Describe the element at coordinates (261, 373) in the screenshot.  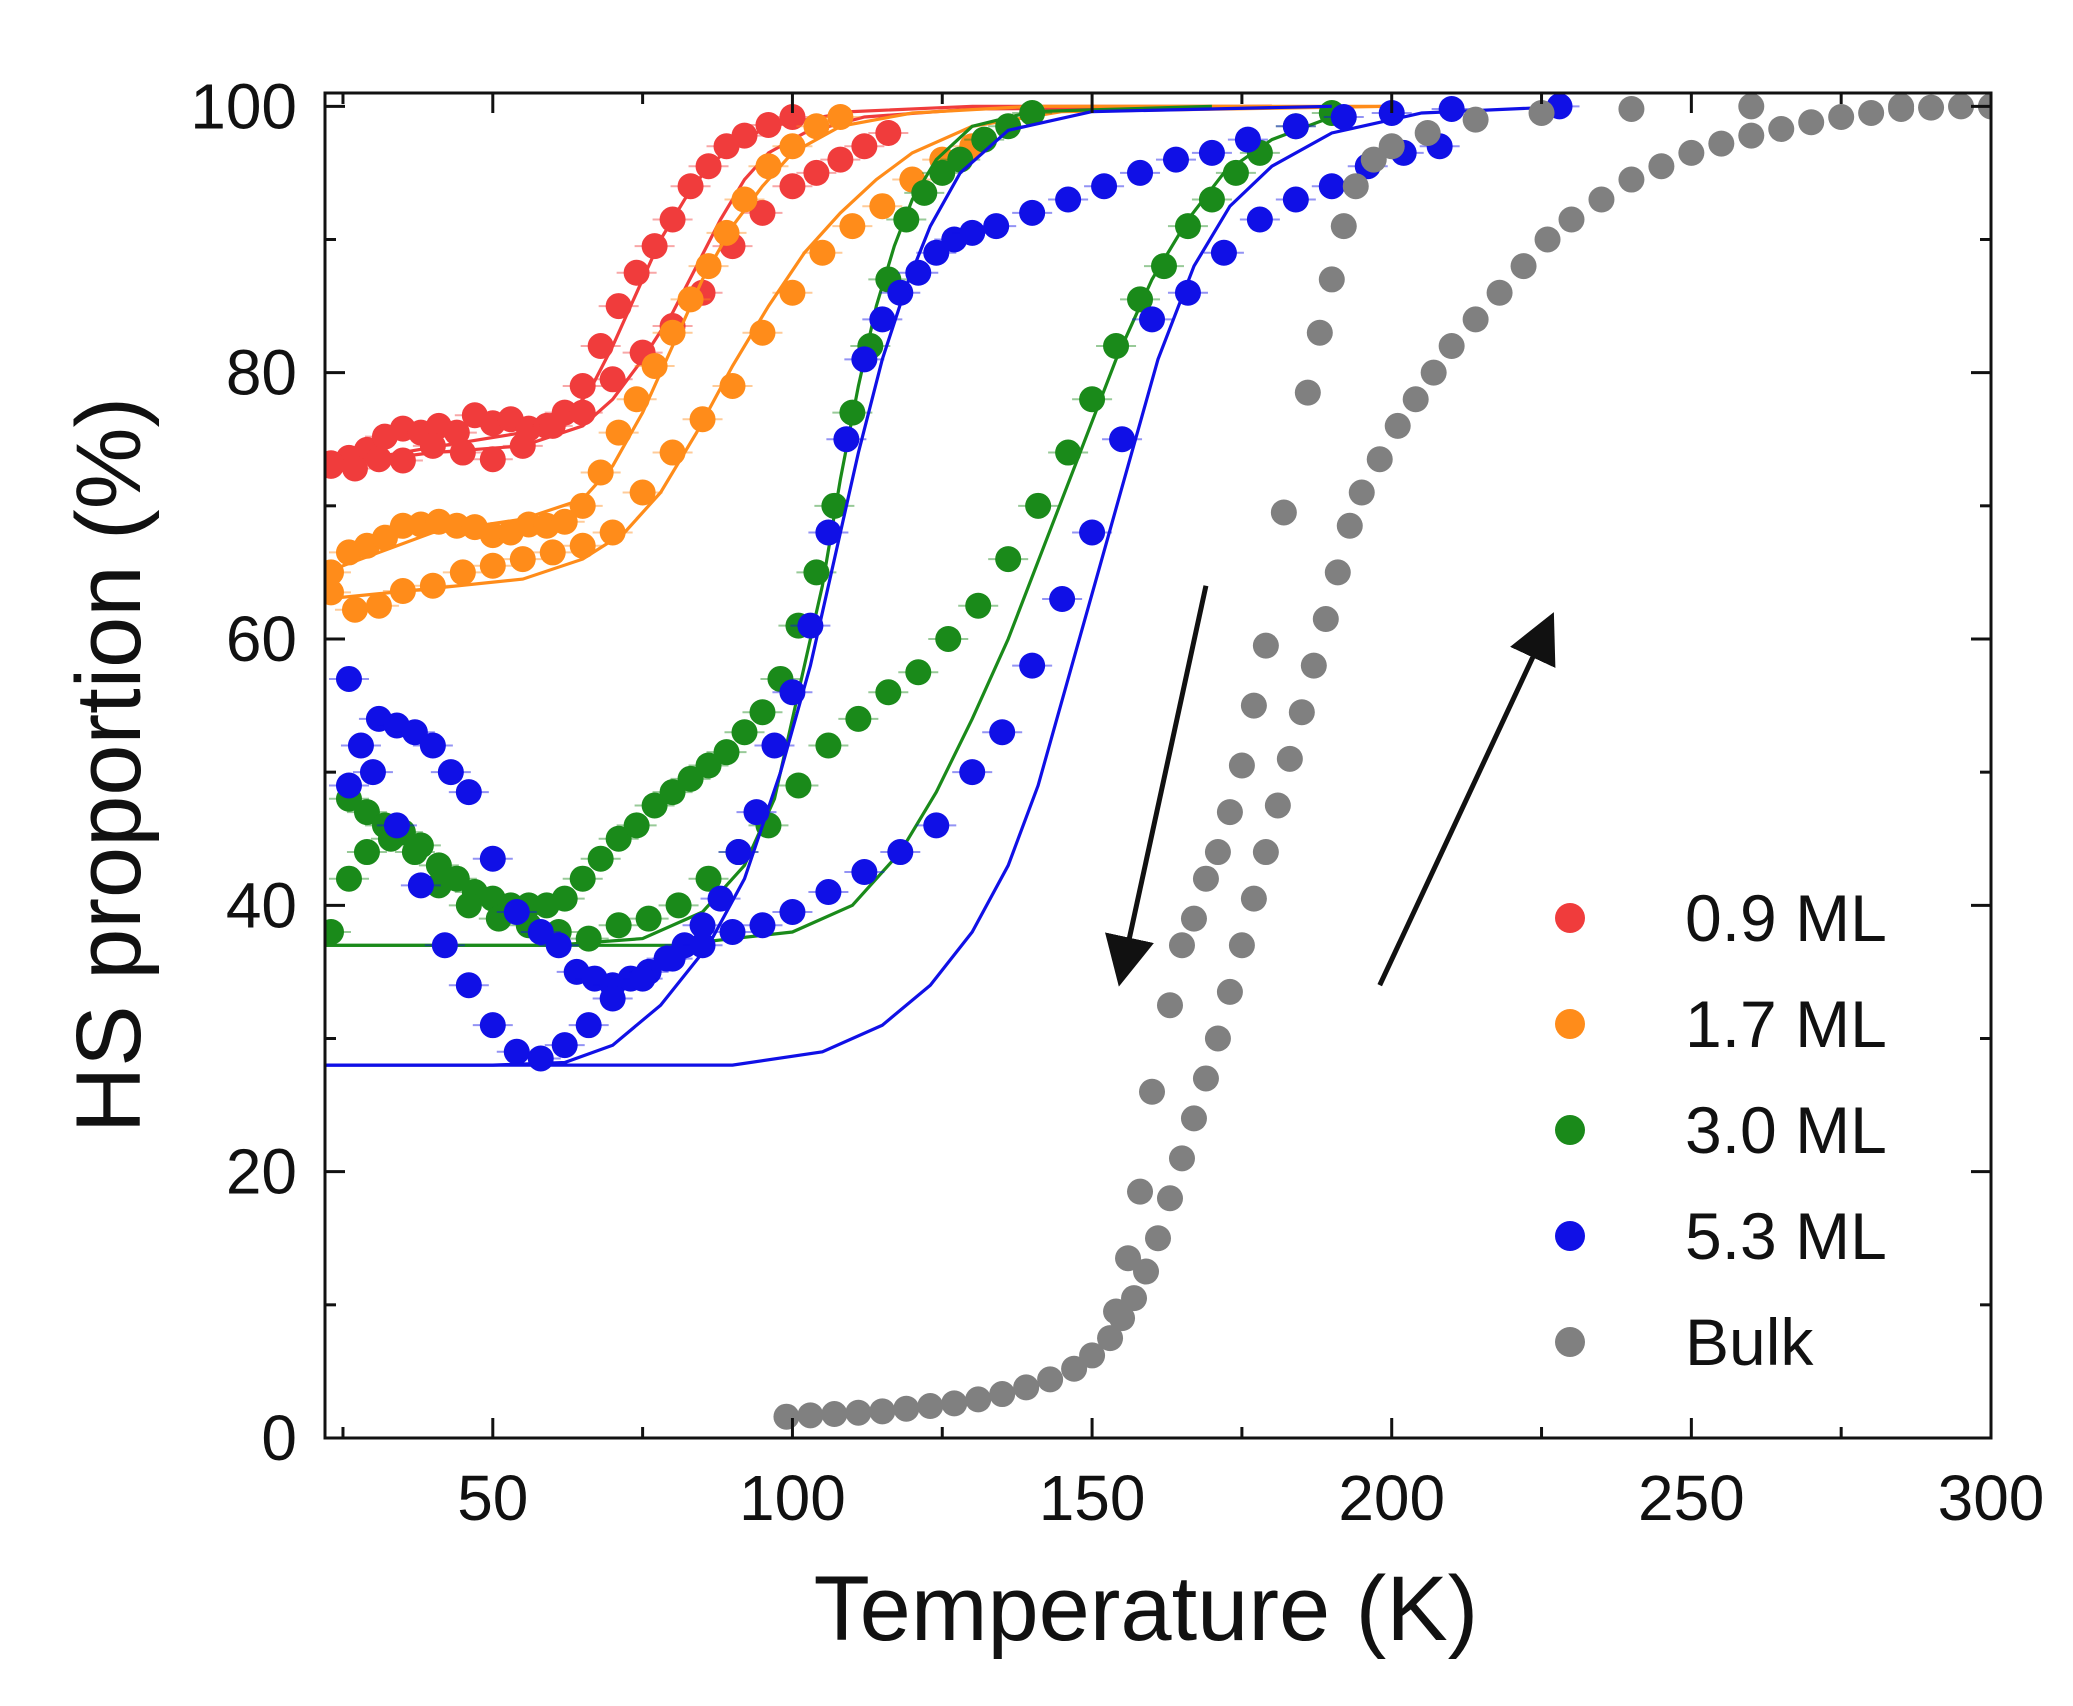
I see `y-tick-label: 80` at that location.